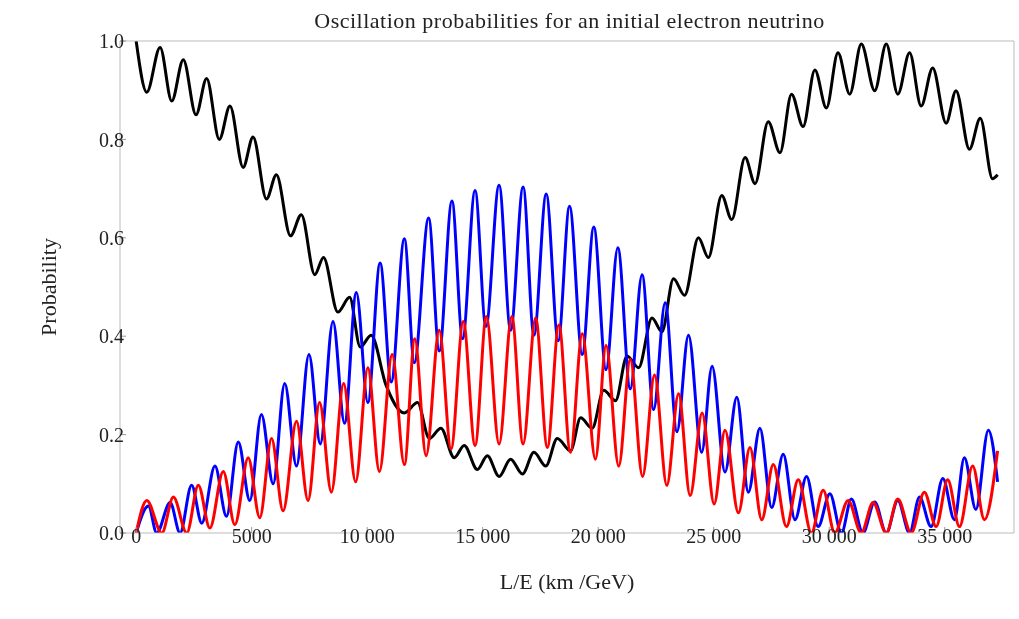 This screenshot has height=619, width=1019. What do you see at coordinates (714, 536) in the screenshot?
I see `x-tick-label: 25 000` at bounding box center [714, 536].